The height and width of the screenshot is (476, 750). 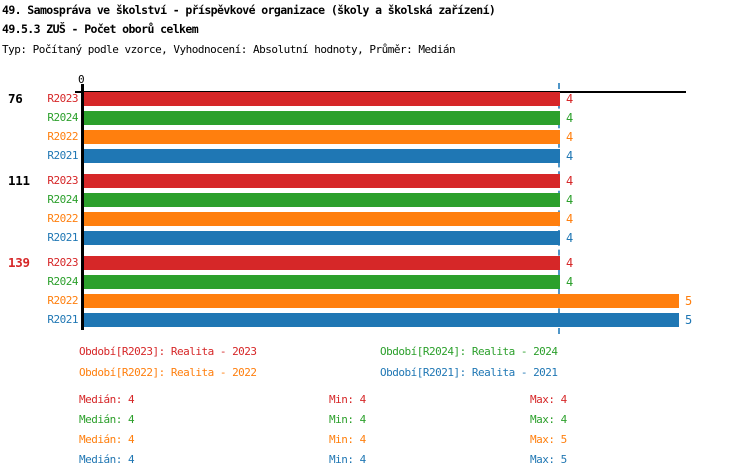 What do you see at coordinates (548, 399) in the screenshot?
I see `stat-max-r2023: Max: 4` at bounding box center [548, 399].